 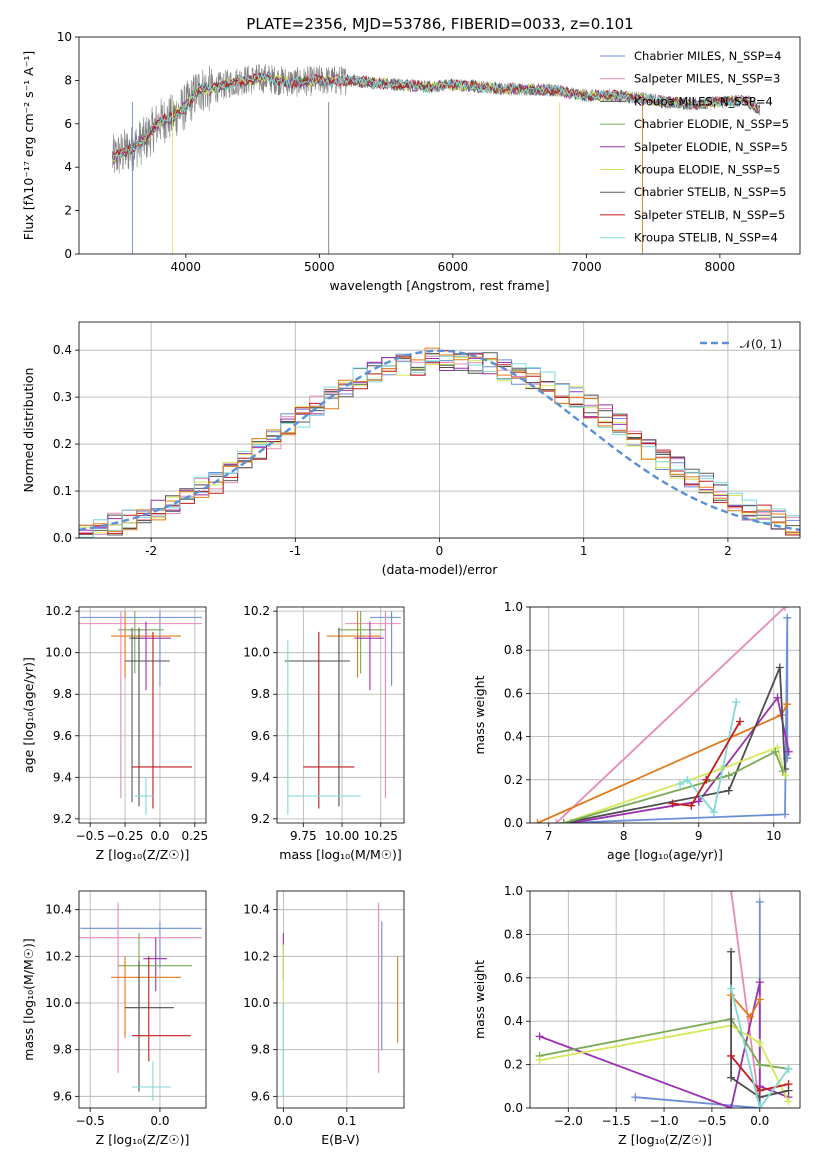 What do you see at coordinates (28, 145) in the screenshot?
I see `y-axis-label: Flux [fλ10⁻¹⁷ erg cm⁻² s⁻¹ A⁻¹]` at bounding box center [28, 145].